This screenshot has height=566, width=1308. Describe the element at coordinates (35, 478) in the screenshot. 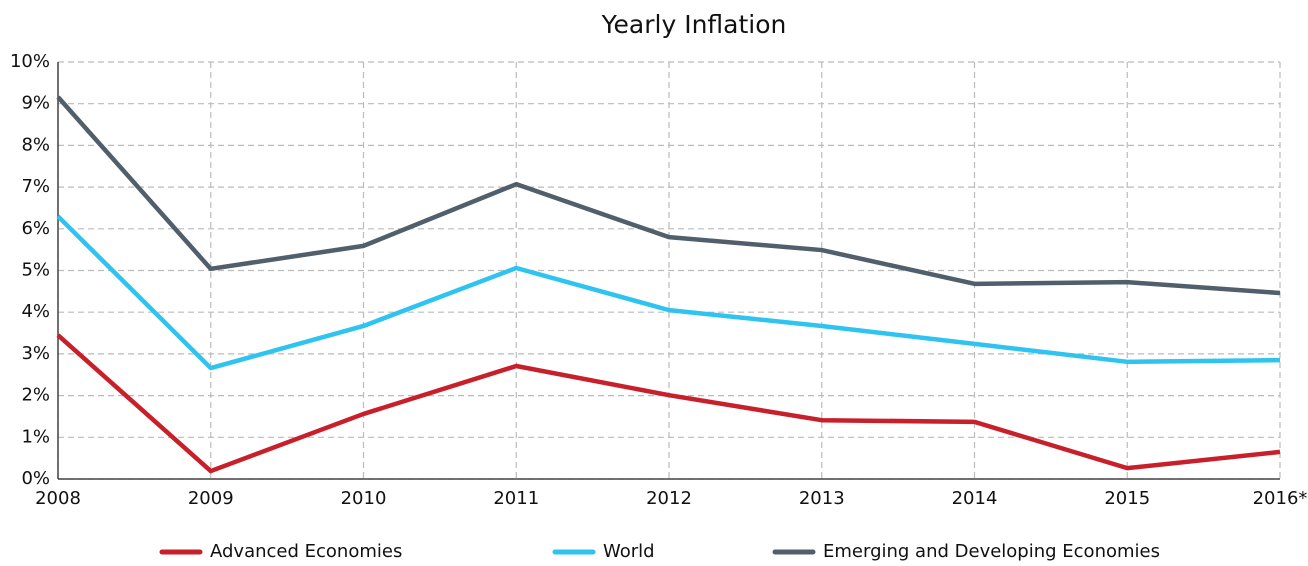

I see `y-tick-label: 0%` at that location.